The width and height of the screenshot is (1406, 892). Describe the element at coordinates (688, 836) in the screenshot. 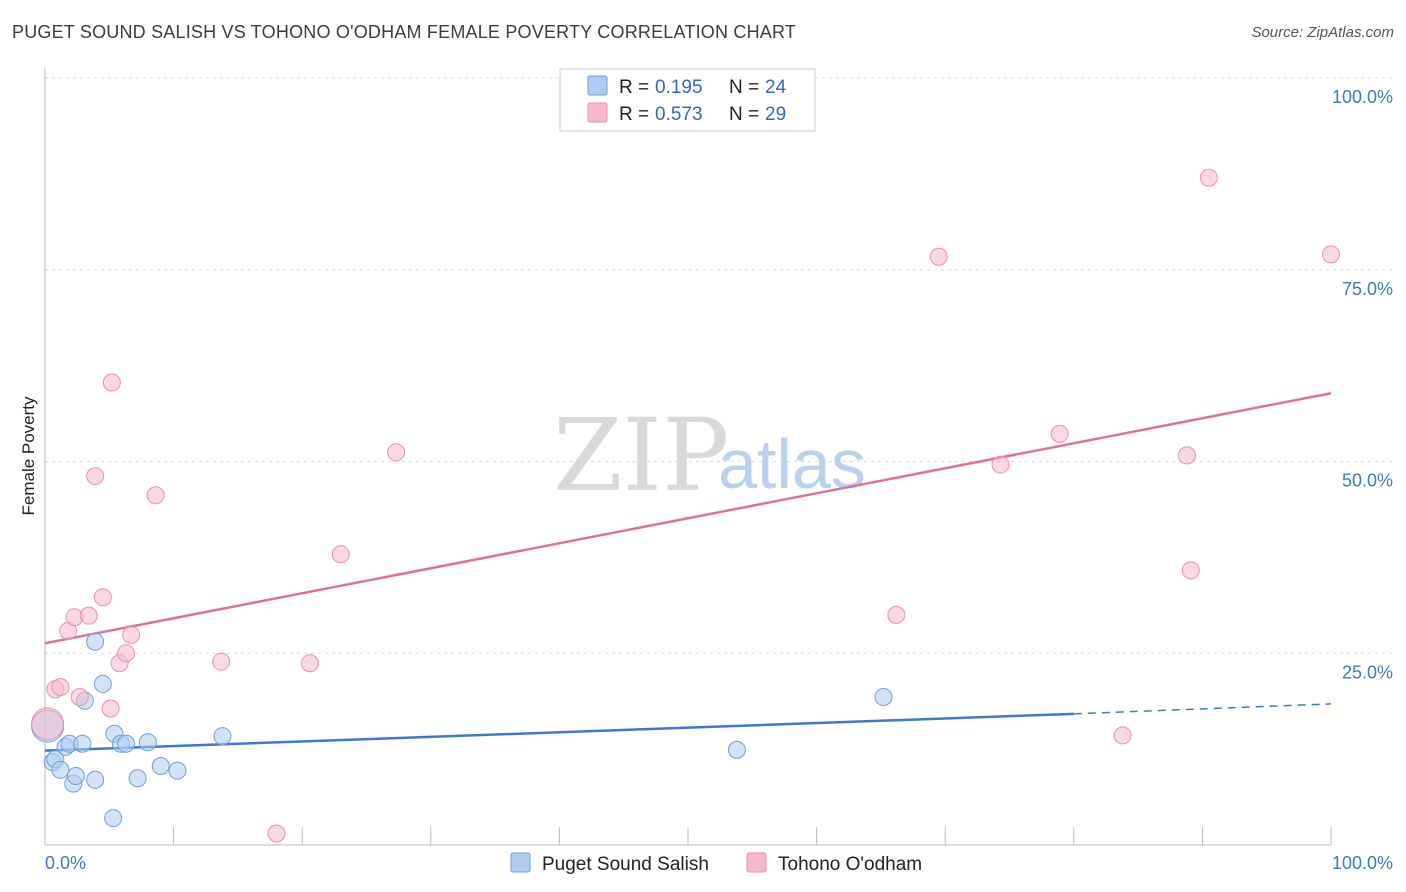

I see `x-tick-marks` at that location.